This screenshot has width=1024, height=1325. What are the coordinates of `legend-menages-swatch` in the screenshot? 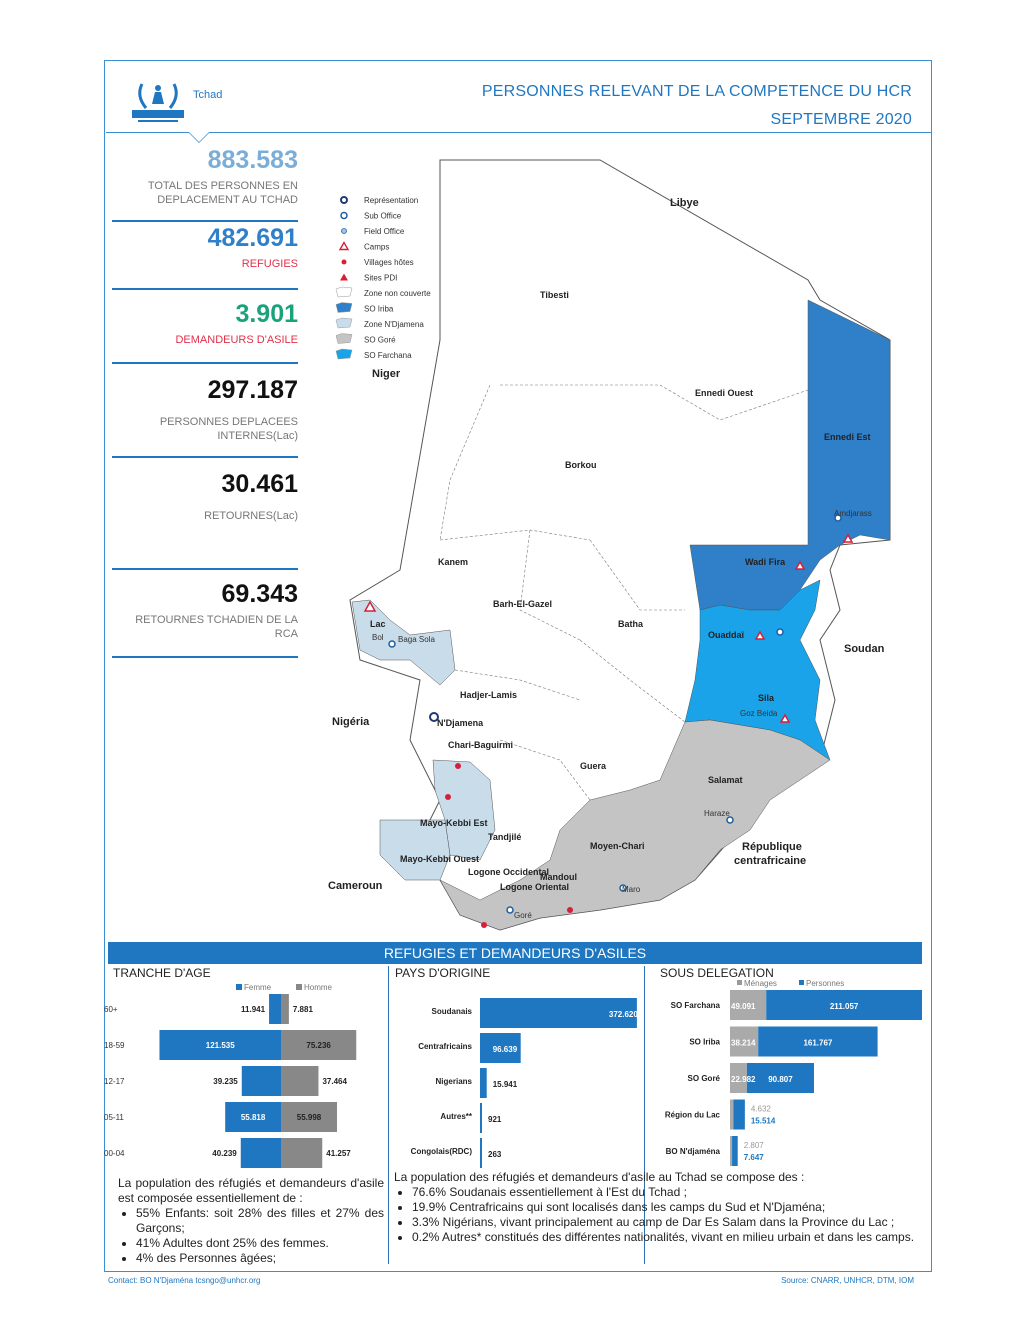 It's located at (739, 982).